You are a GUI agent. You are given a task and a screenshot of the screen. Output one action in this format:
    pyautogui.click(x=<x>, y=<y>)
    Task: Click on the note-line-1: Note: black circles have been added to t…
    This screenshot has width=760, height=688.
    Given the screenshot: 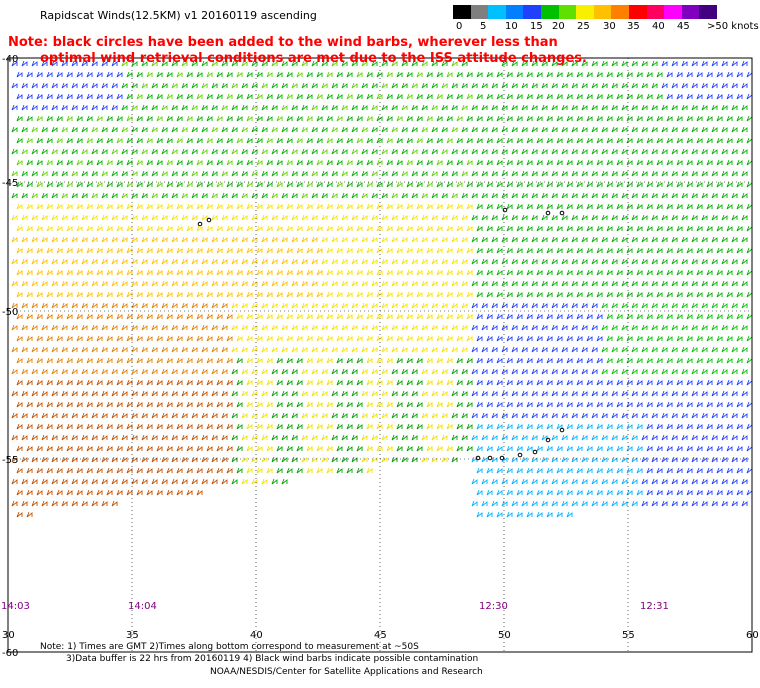 What is the action you would take?
    pyautogui.click(x=283, y=42)
    